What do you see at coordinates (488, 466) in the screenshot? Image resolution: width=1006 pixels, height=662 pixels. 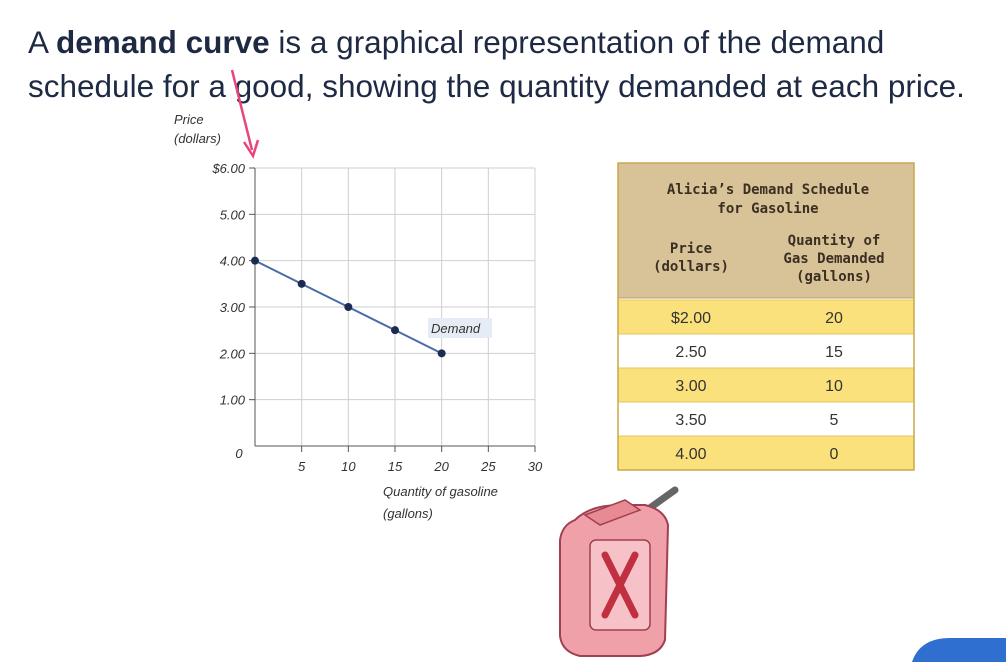 I see `x-tick-label: 25` at bounding box center [488, 466].